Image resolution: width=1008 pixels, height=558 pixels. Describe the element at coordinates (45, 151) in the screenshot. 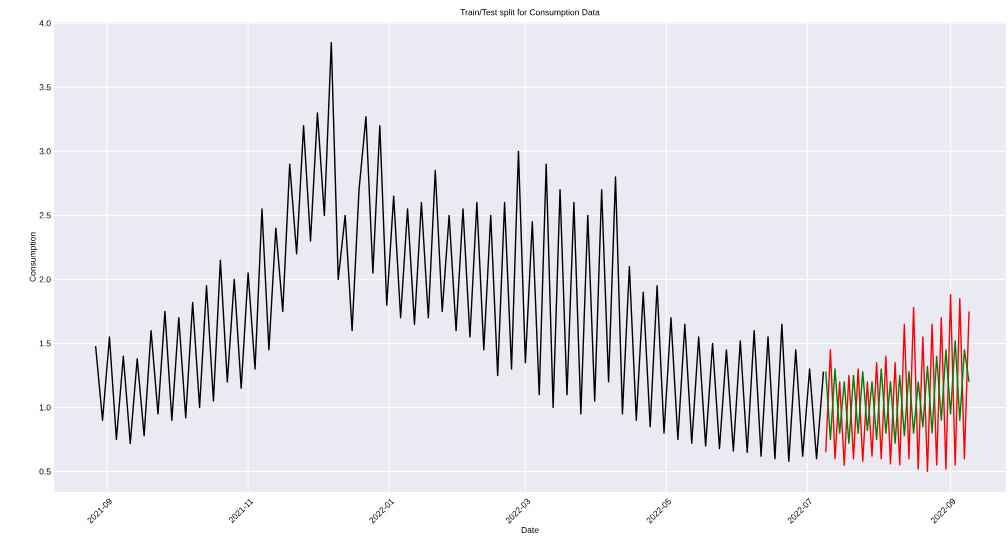

I see `y-tick-label: 3.0` at that location.